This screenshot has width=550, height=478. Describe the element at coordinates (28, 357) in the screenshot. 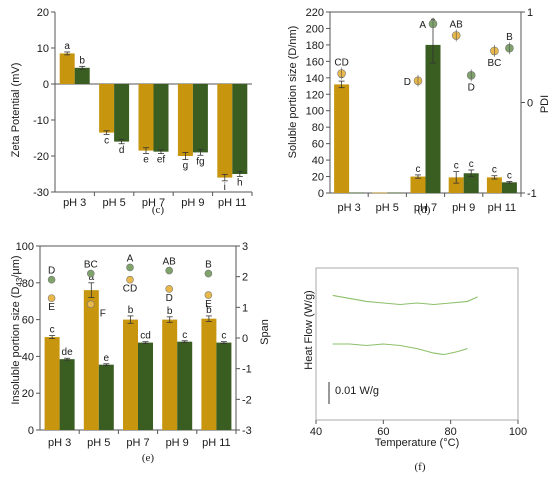

I see `panel-e-ytick-label-3: 40` at that location.